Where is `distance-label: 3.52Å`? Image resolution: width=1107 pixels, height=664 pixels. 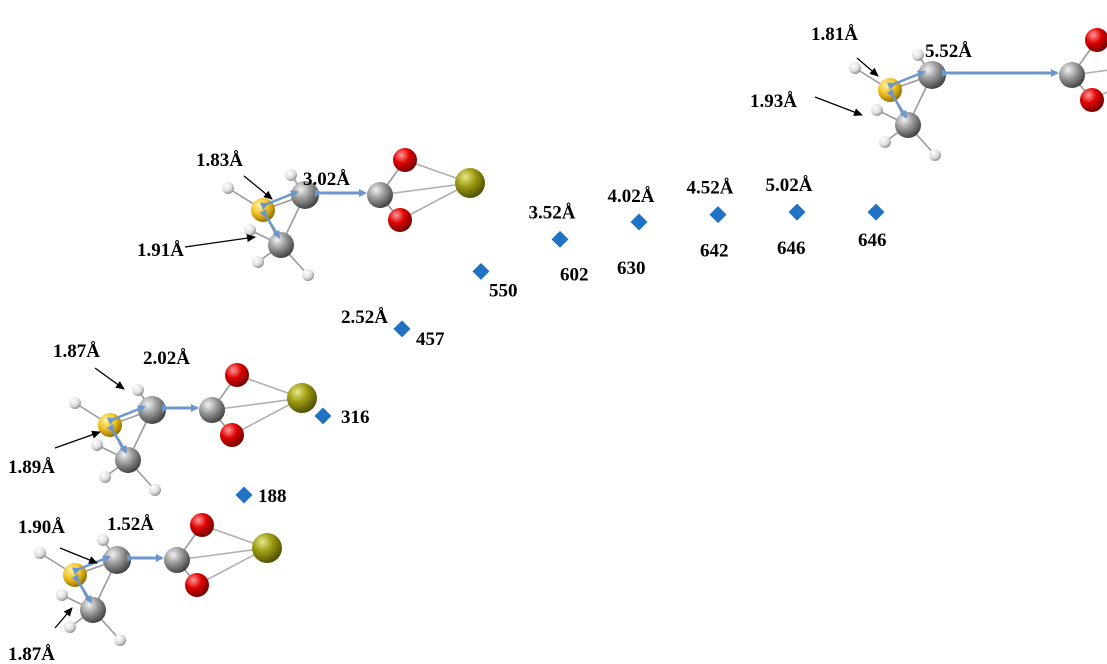 distance-label: 3.52Å is located at coordinates (552, 212).